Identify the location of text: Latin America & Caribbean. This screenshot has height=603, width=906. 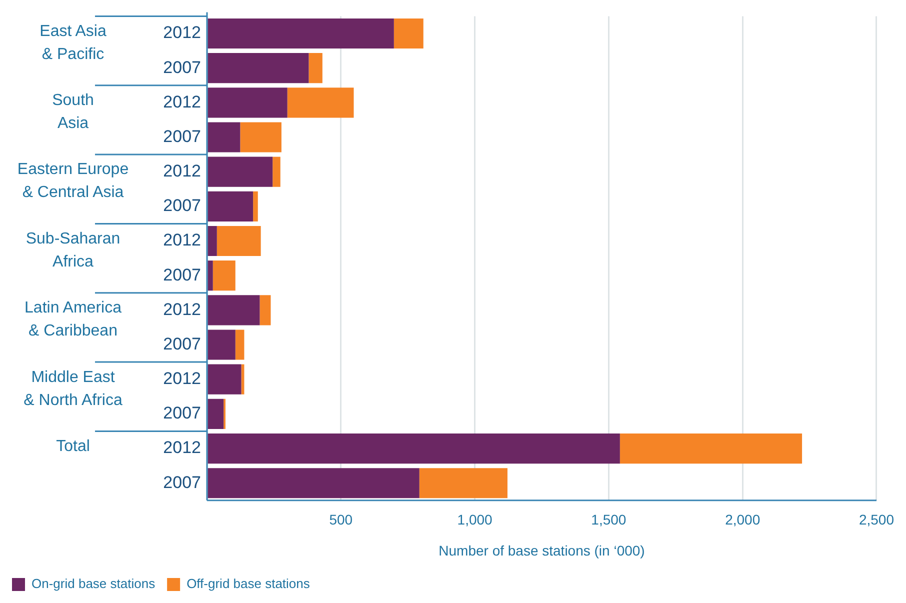
(73, 320).